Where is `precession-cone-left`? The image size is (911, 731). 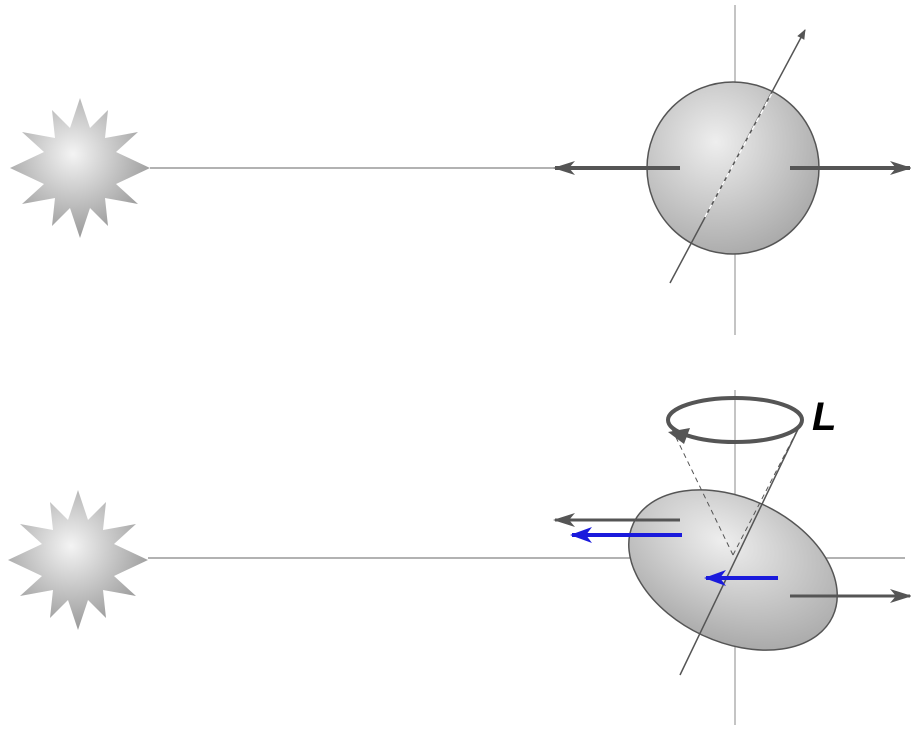
precession-cone-left is located at coordinates (701, 490).